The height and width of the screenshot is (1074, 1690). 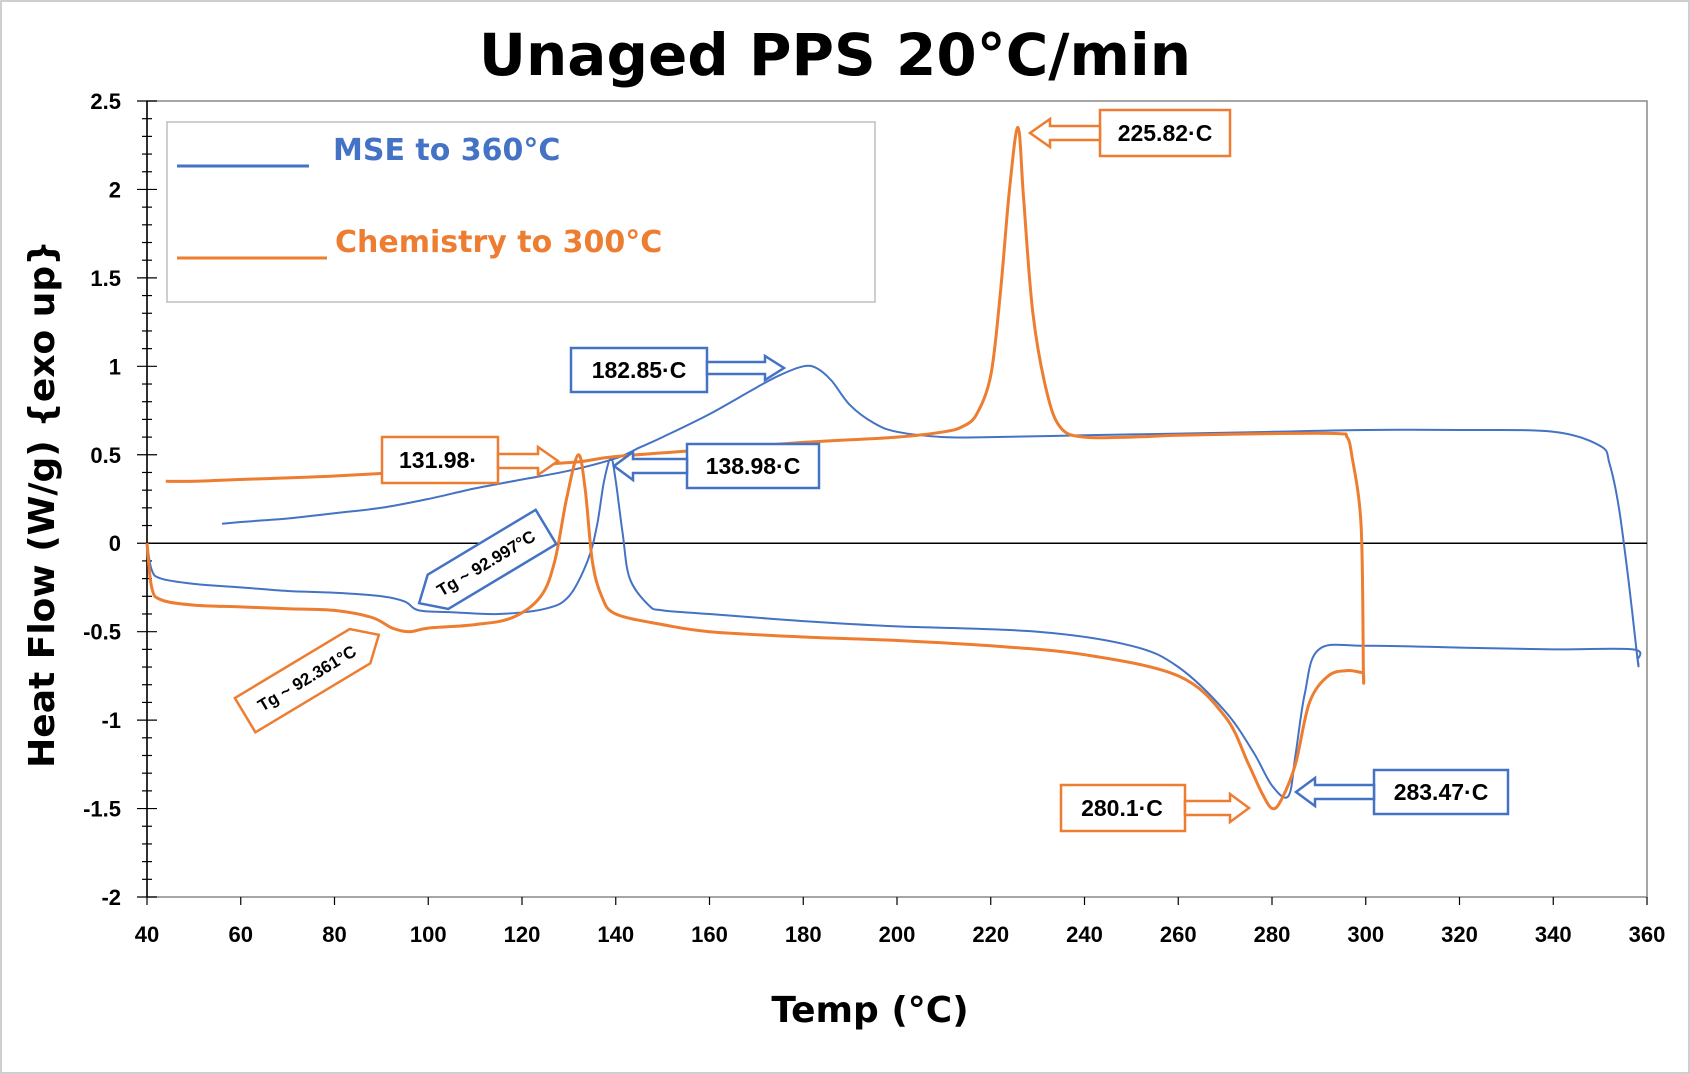 What do you see at coordinates (111, 720) in the screenshot?
I see `y-tick-label: -1` at bounding box center [111, 720].